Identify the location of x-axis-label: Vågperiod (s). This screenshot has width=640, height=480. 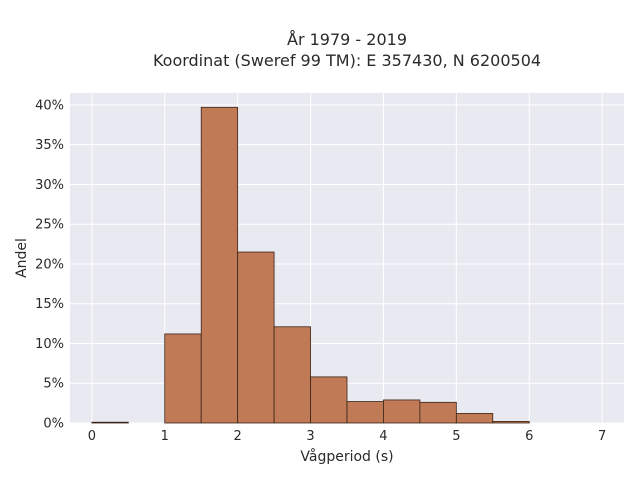
(346, 456).